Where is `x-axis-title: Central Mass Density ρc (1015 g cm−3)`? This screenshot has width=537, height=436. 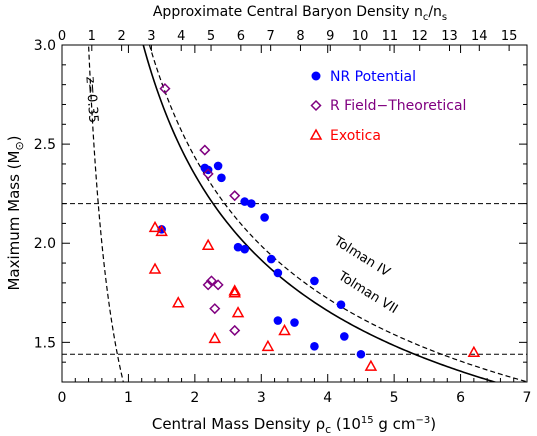
x-axis-title: Central Mass Density ρc (1015 g cm−3) is located at coordinates (294, 425).